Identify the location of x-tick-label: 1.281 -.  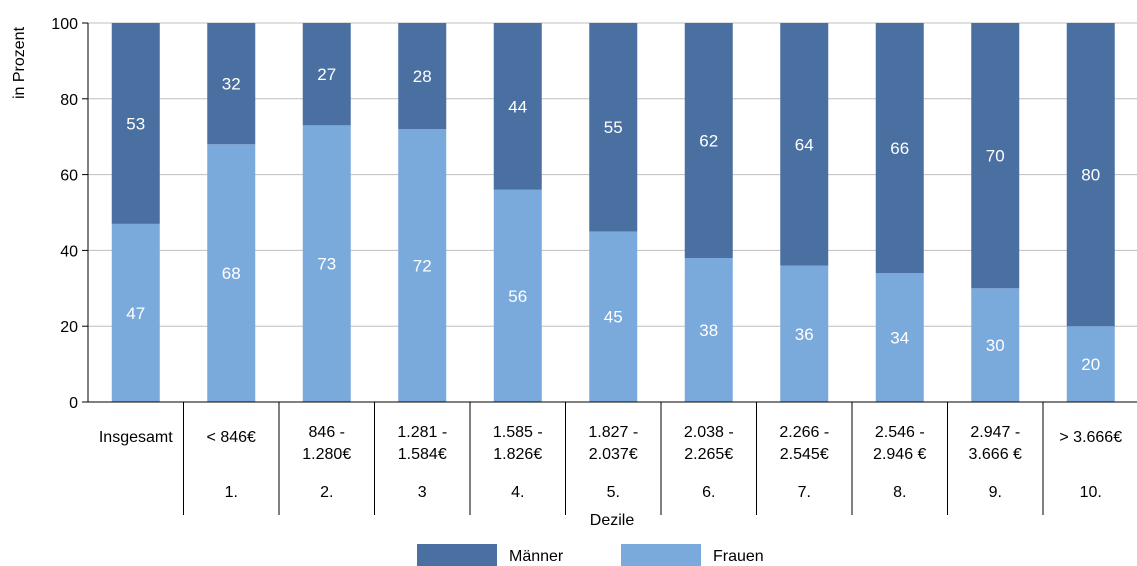
(422, 432).